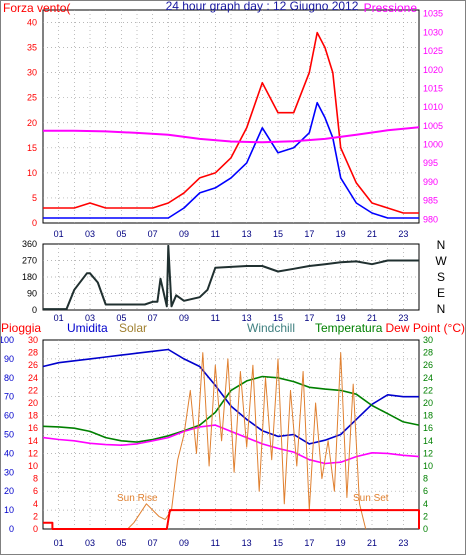 This screenshot has height=559, width=466. What do you see at coordinates (34, 310) in the screenshot?
I see `direction-y-tick-0: 0` at bounding box center [34, 310].